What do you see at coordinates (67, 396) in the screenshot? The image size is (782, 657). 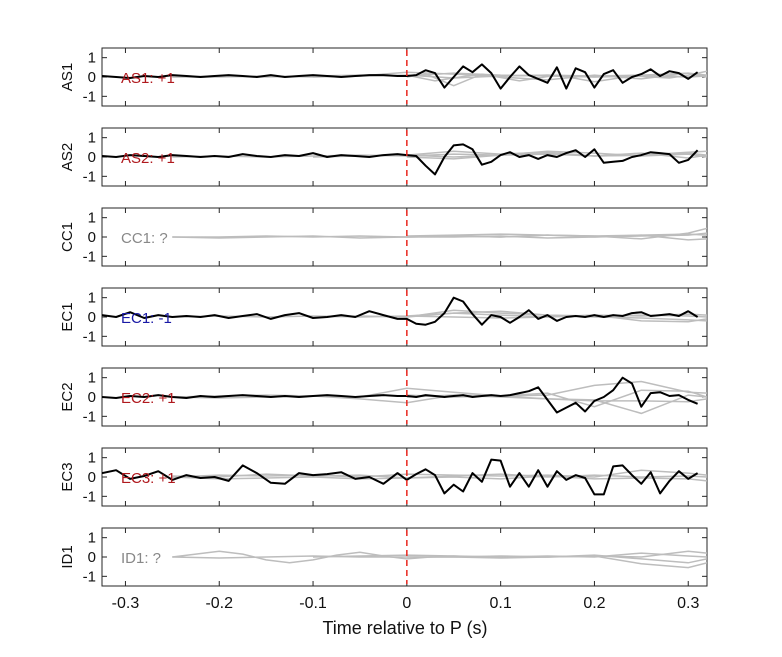 I see `y-axis-label: EC2` at bounding box center [67, 396].